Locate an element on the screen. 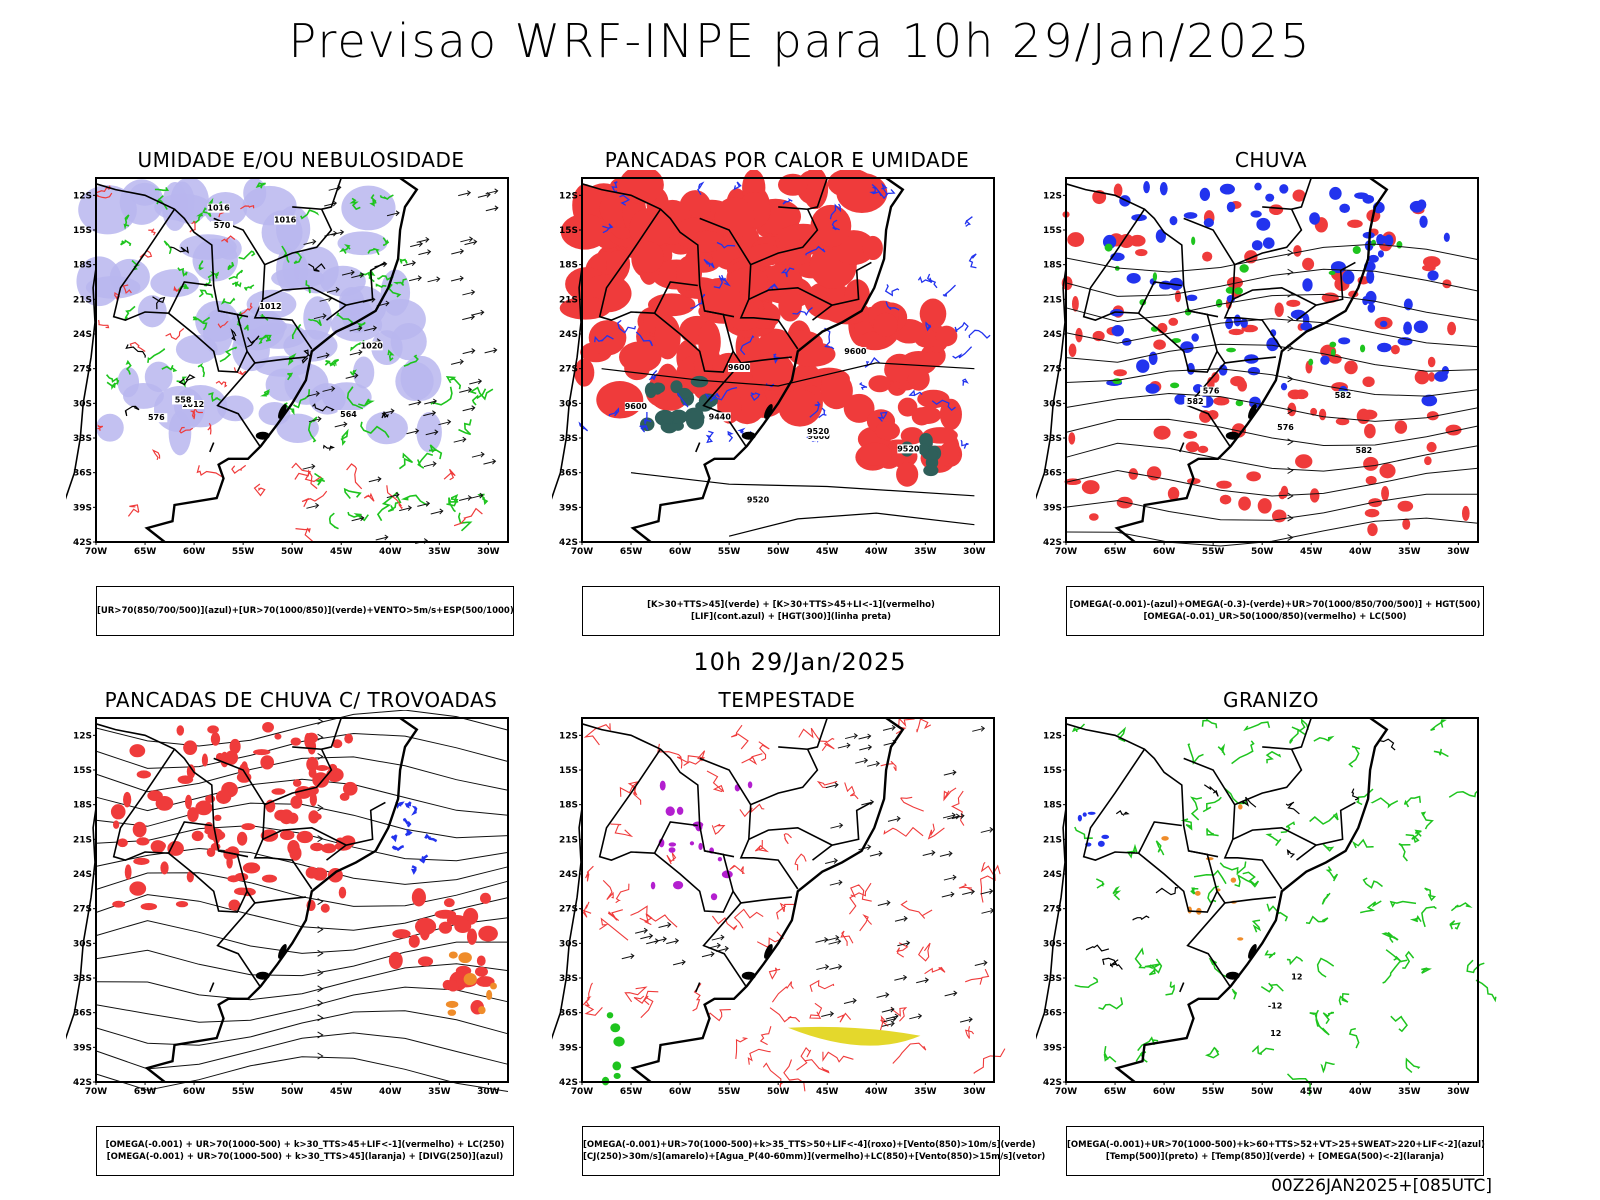  lat-label: 12S is located at coordinates (568, 196).